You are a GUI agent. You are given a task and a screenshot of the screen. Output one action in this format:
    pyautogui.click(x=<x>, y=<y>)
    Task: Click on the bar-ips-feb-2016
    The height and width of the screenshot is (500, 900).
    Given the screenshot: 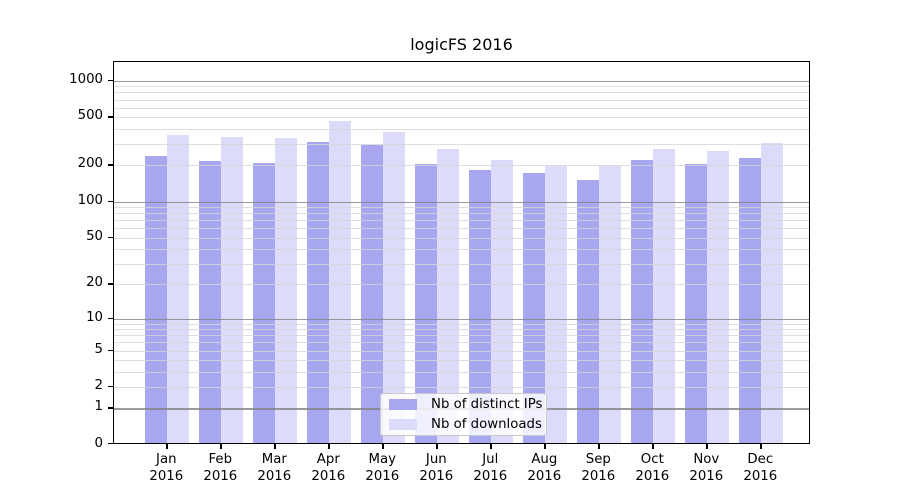 What is the action you would take?
    pyautogui.click(x=210, y=301)
    